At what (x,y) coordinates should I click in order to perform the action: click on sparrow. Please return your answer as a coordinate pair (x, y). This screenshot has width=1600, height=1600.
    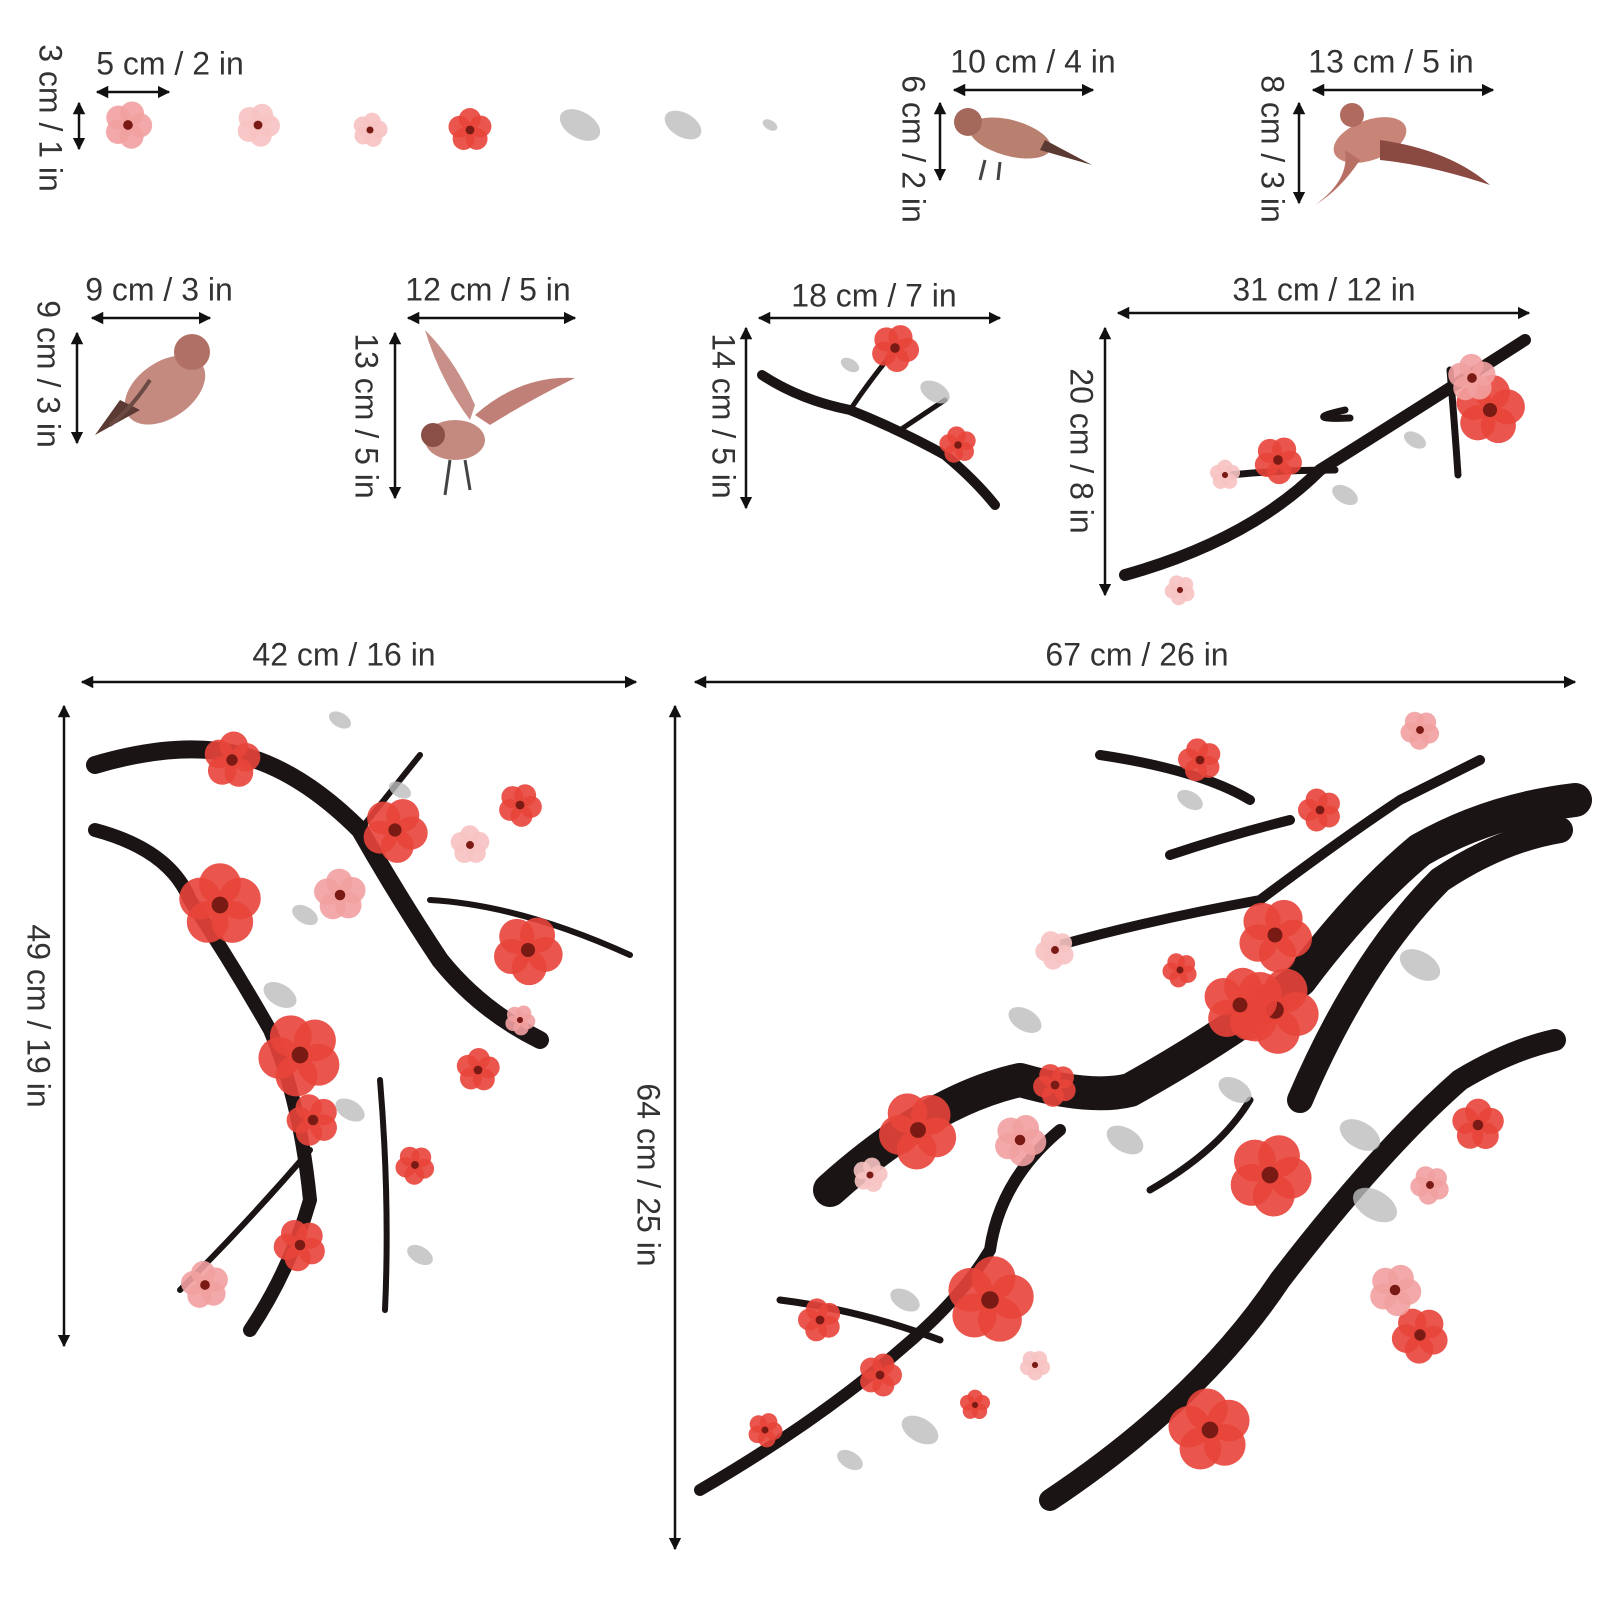
    Looking at the image, I should click on (1023, 144).